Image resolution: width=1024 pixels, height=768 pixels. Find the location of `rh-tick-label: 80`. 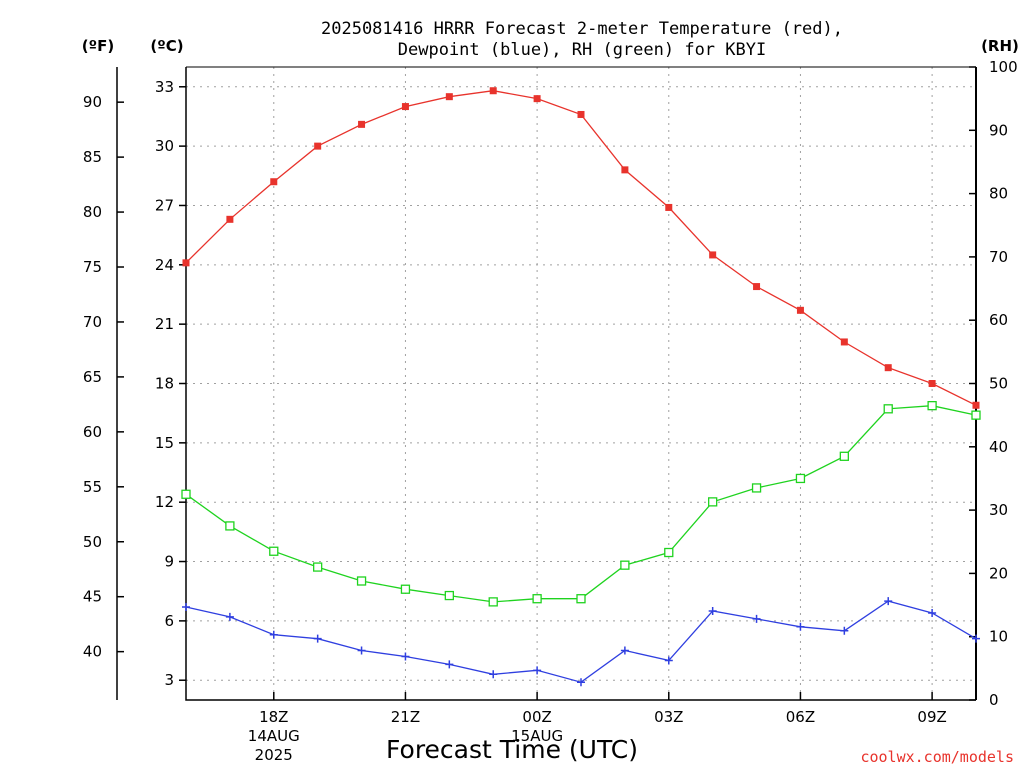

rh-tick-label: 80 is located at coordinates (998, 194).